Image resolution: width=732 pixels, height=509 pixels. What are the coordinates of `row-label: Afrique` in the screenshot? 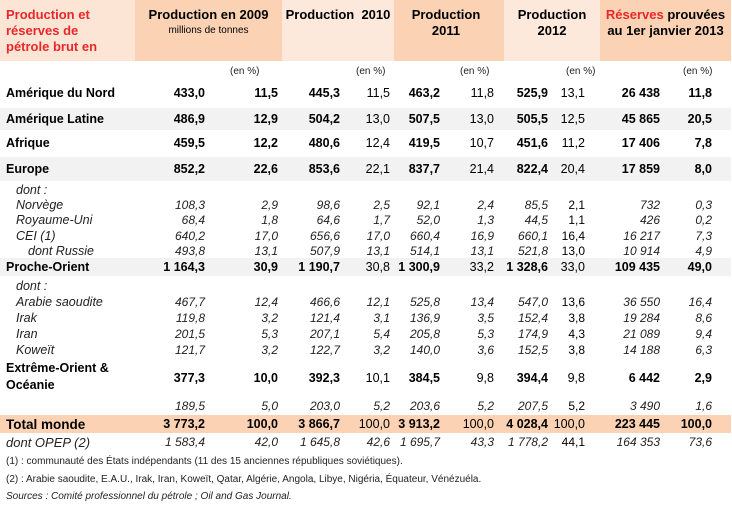 It's located at (28, 142).